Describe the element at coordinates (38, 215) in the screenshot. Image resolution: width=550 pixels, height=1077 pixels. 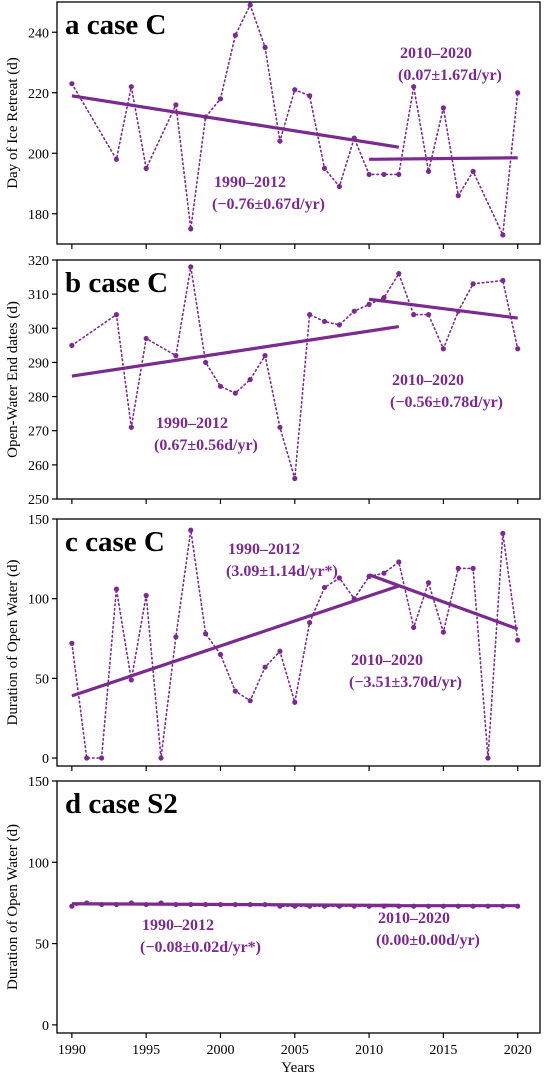
I see `y-tick-label: 180` at that location.